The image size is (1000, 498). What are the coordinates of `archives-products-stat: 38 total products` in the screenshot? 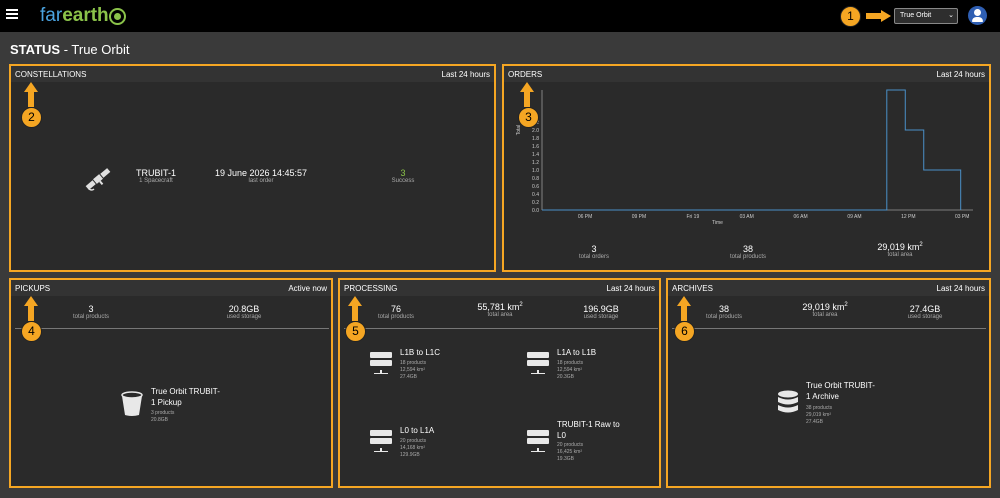 It's located at (724, 312).